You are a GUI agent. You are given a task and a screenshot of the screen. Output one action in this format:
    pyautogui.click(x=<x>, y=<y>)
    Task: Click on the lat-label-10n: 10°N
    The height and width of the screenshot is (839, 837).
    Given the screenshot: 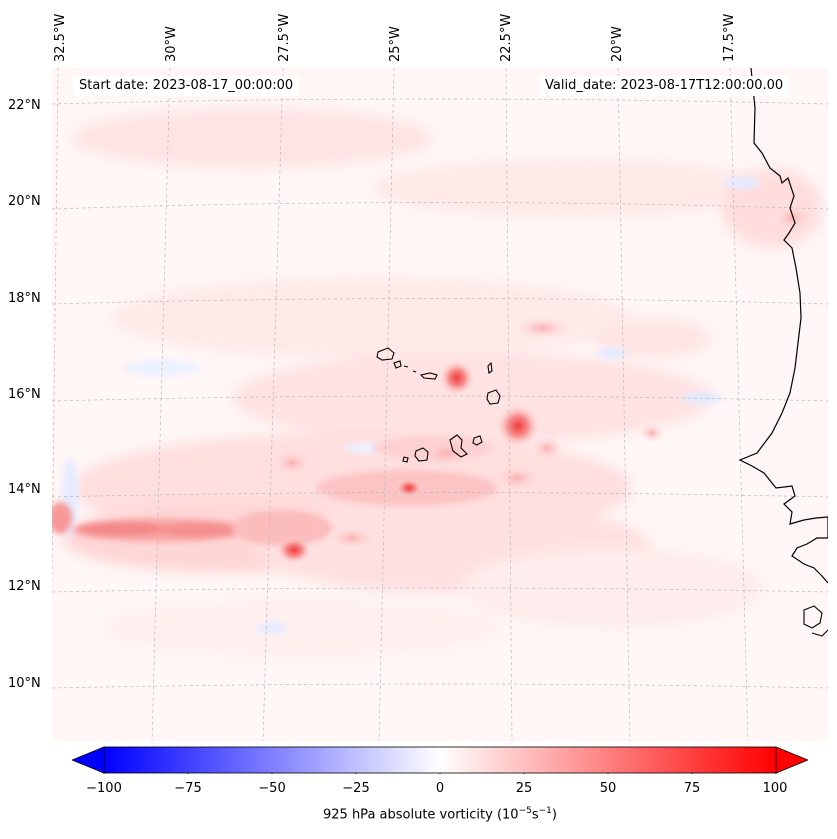 What is the action you would take?
    pyautogui.click(x=24, y=683)
    